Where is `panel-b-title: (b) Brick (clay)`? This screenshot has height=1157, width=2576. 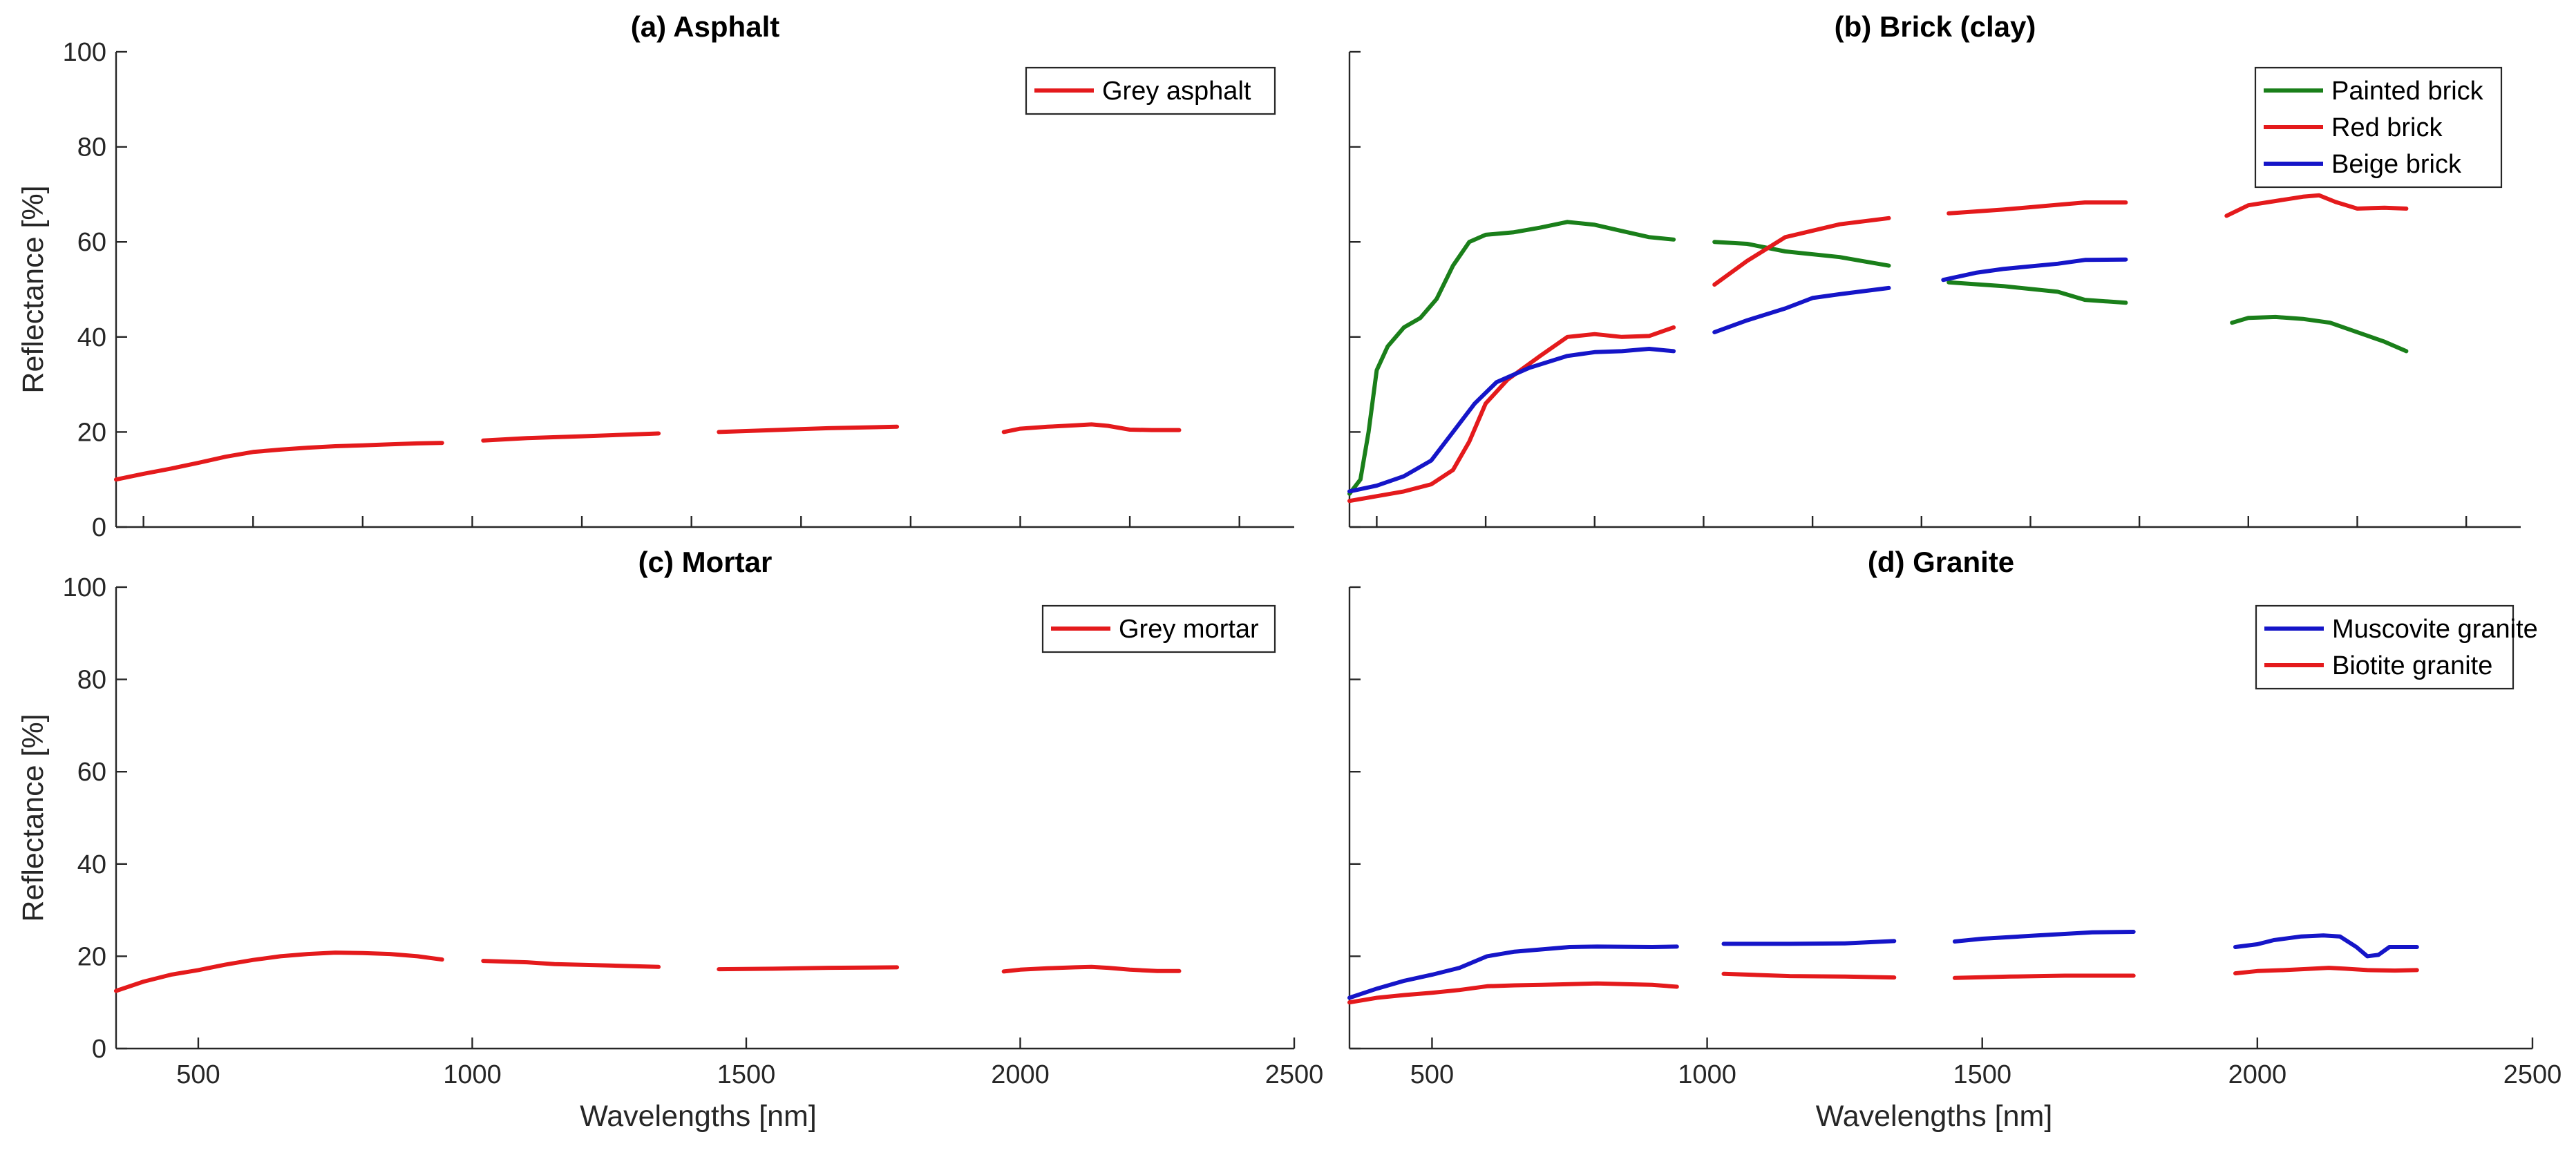
panel-b-title: (b) Brick (clay) is located at coordinates (1935, 26).